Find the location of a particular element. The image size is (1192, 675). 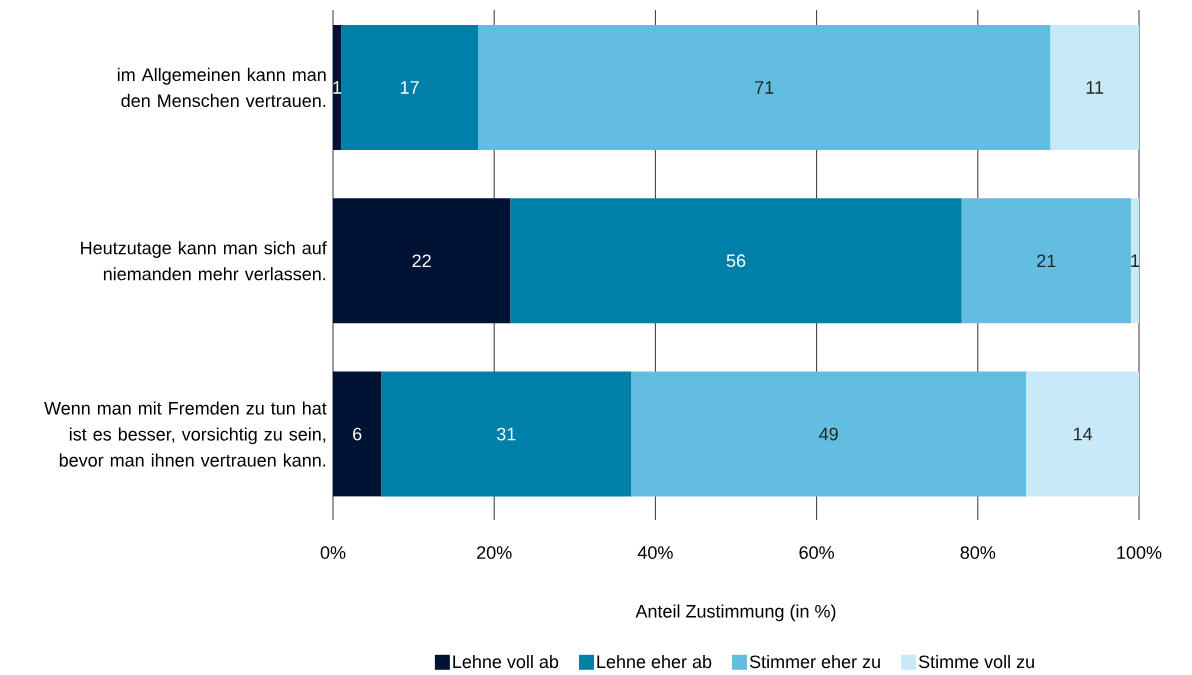

data-label: 71 is located at coordinates (764, 87).